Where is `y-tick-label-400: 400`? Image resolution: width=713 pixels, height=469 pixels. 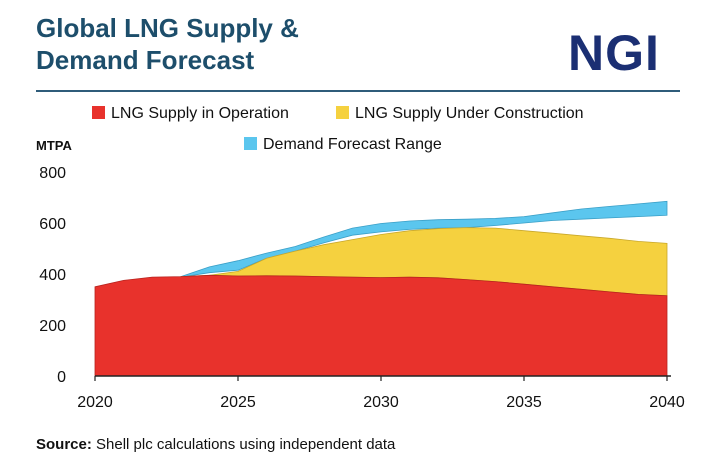
y-tick-label-400: 400 is located at coordinates (52, 275).